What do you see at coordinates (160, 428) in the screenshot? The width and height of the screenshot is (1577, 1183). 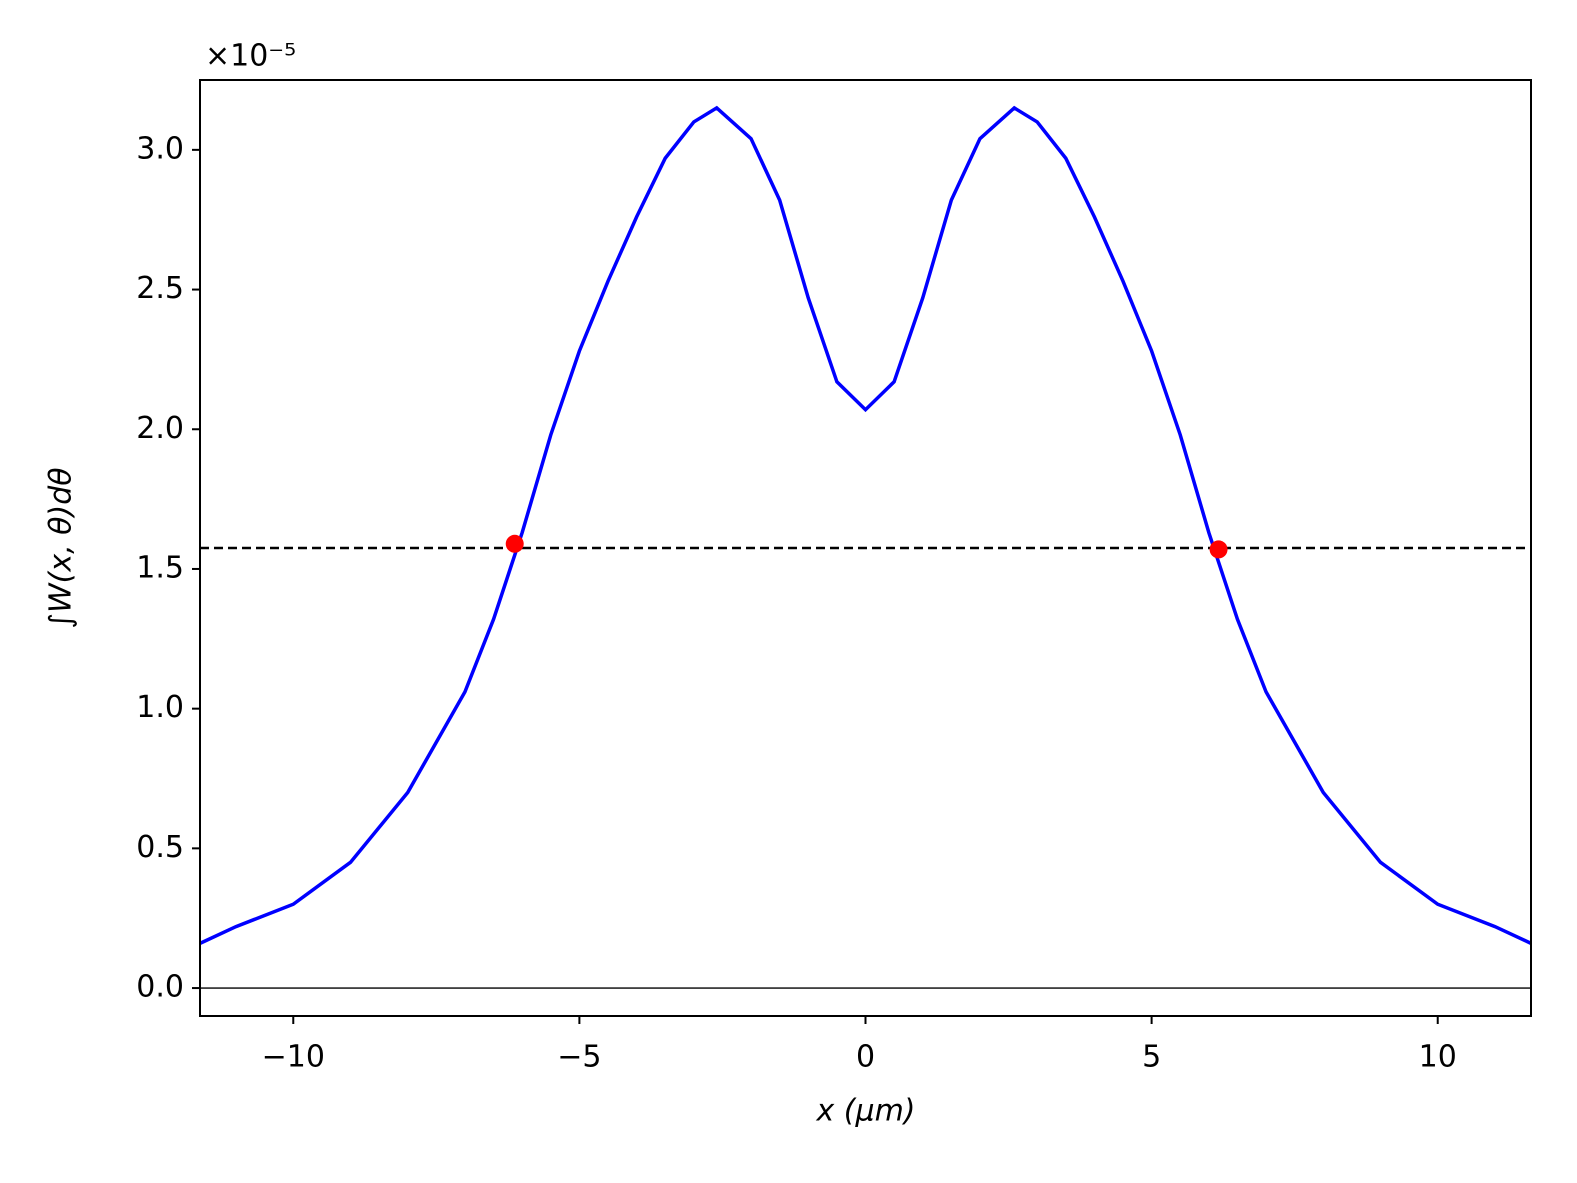 I see `y-tick-label: 2.0` at bounding box center [160, 428].